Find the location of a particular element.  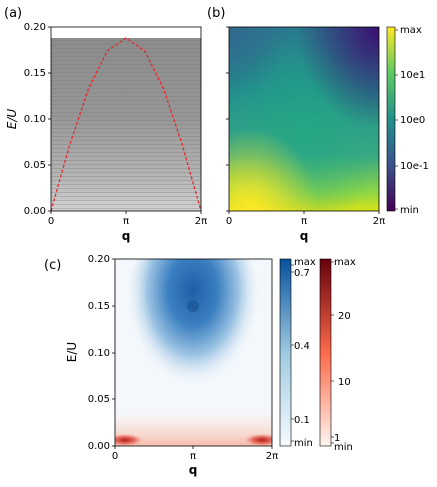

colorbar-label: 20 is located at coordinates (344, 316).